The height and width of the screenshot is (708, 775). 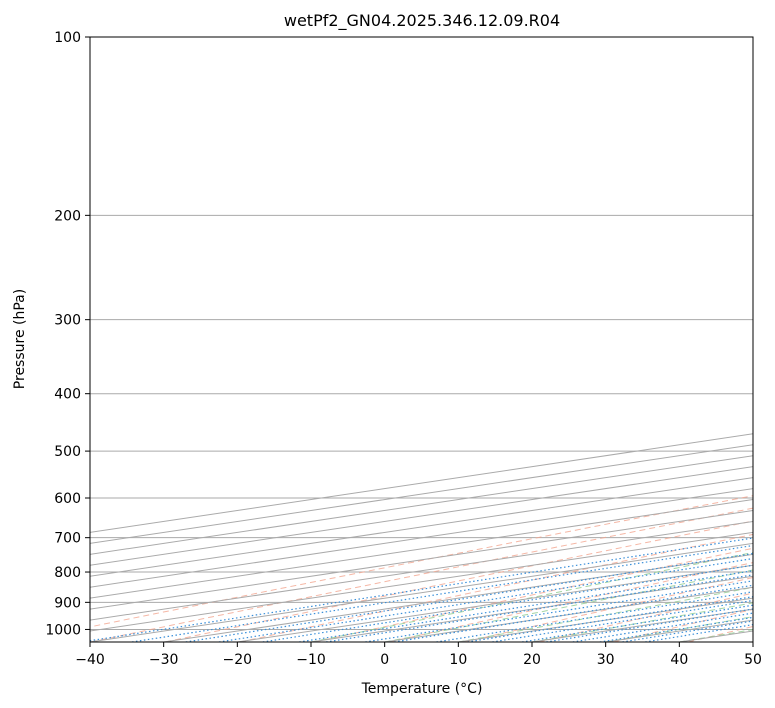 What do you see at coordinates (67, 321) in the screenshot?
I see `y-tick-label: 300` at bounding box center [67, 321].